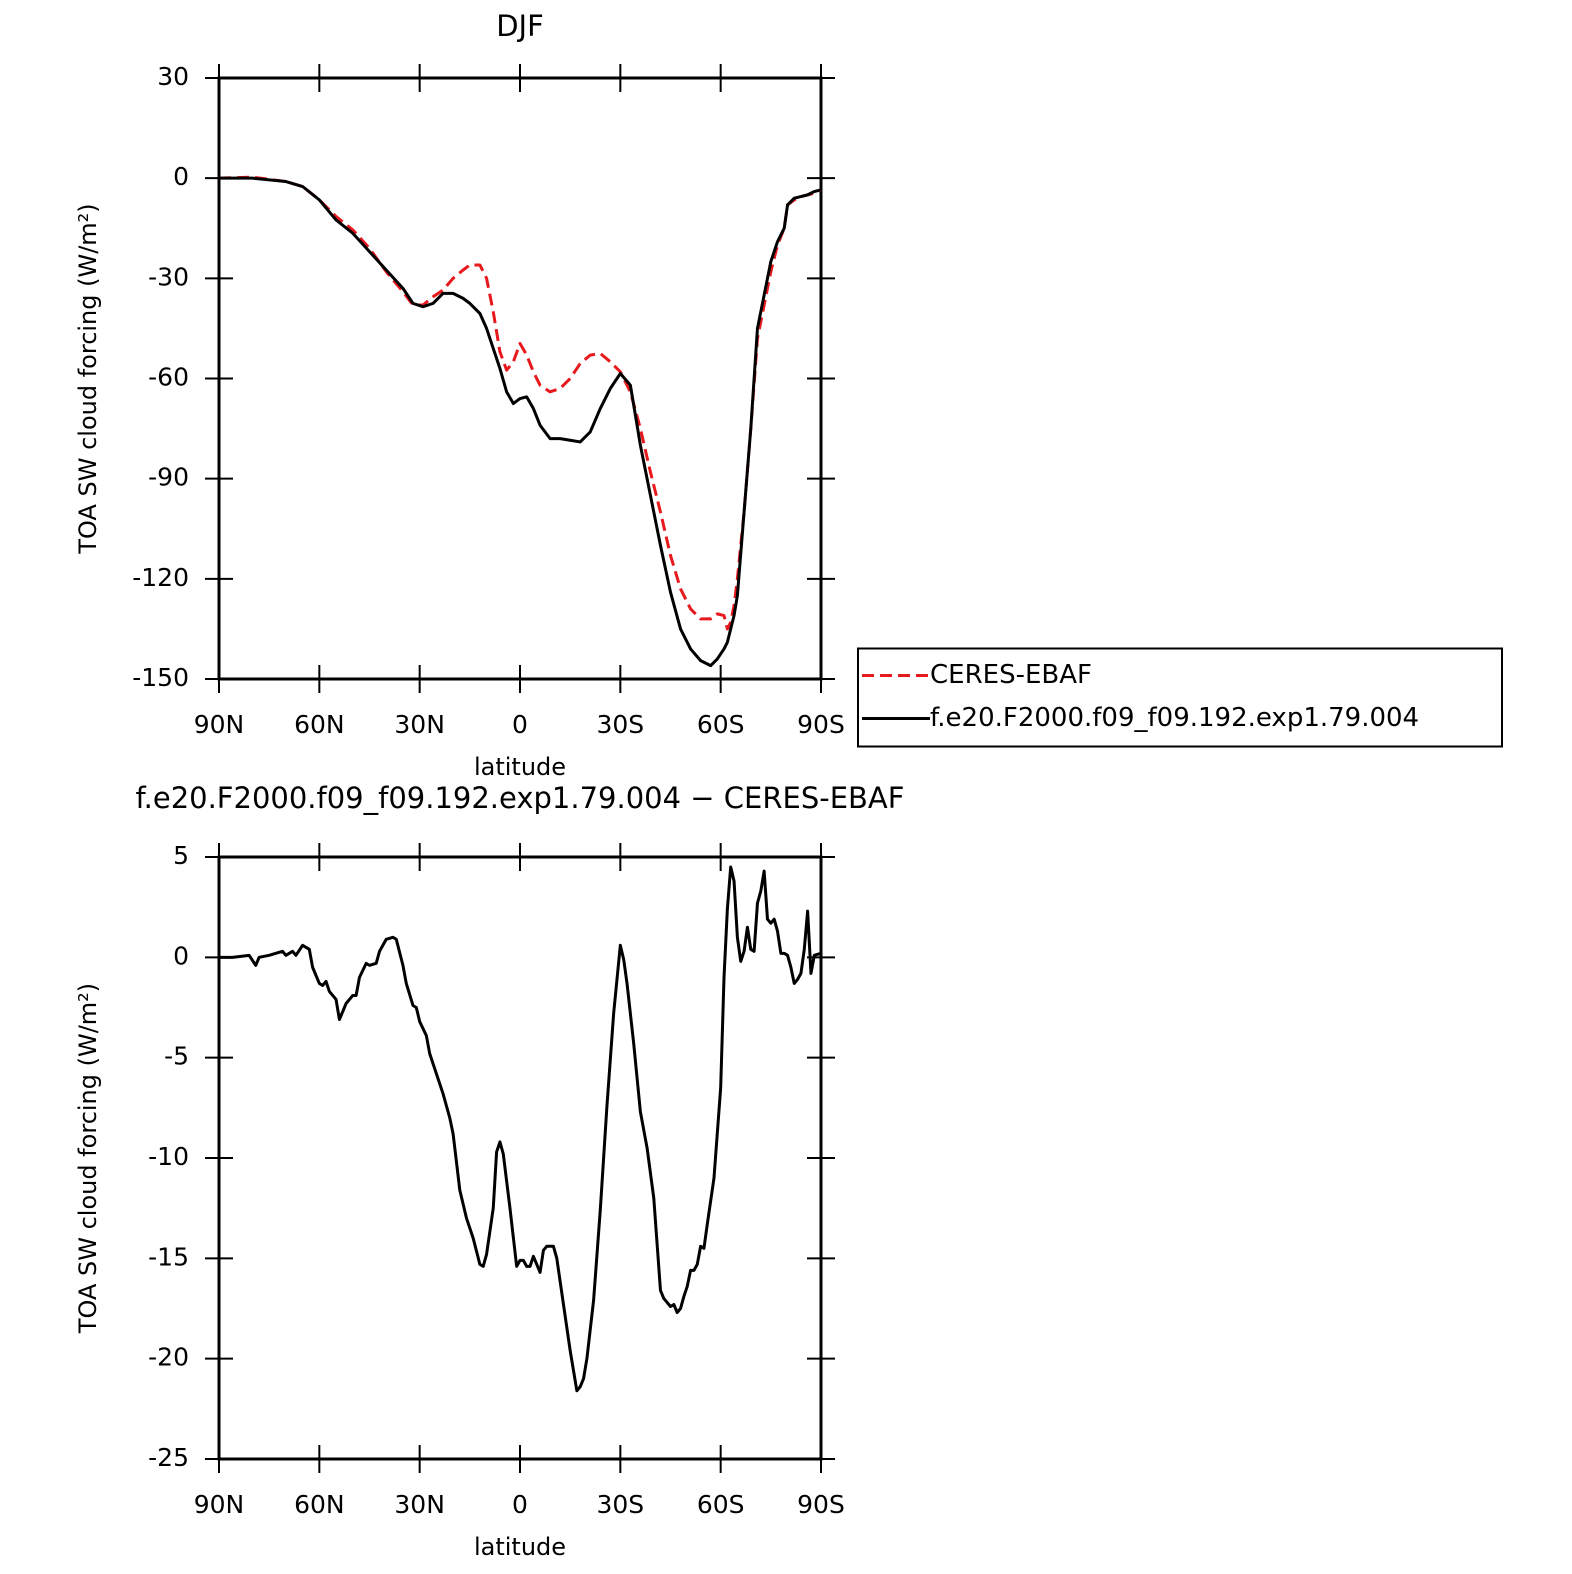  I want to click on y-tick-label: -20, so click(168, 1357).